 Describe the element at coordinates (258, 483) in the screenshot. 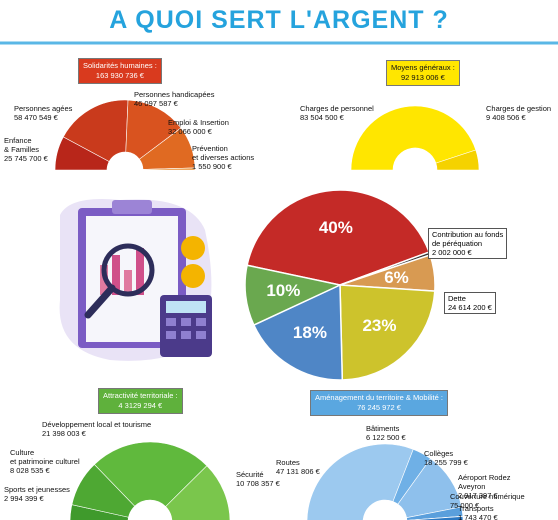

I see `segment-amount: 10 708 357 €` at that location.